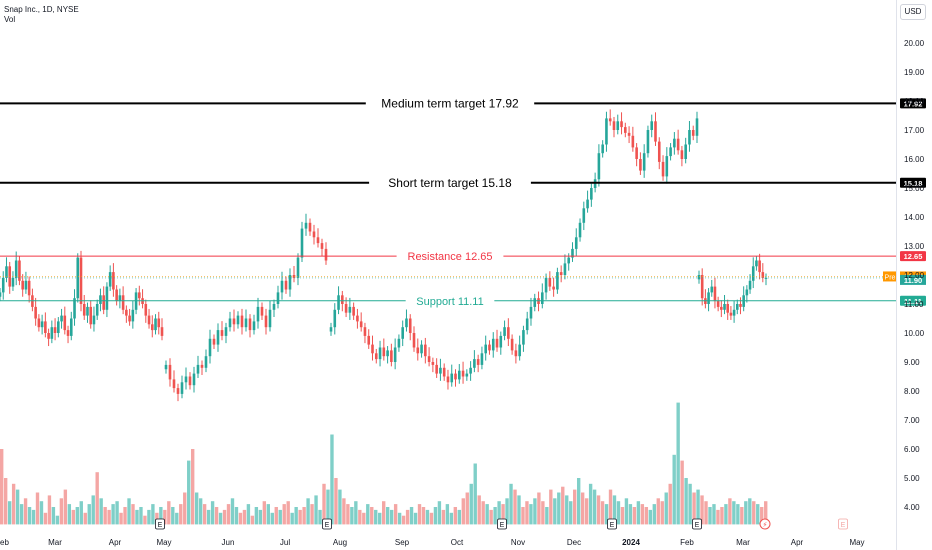 The image size is (932, 550). I want to click on lightning-icon-glyph: ⚡, so click(765, 525).